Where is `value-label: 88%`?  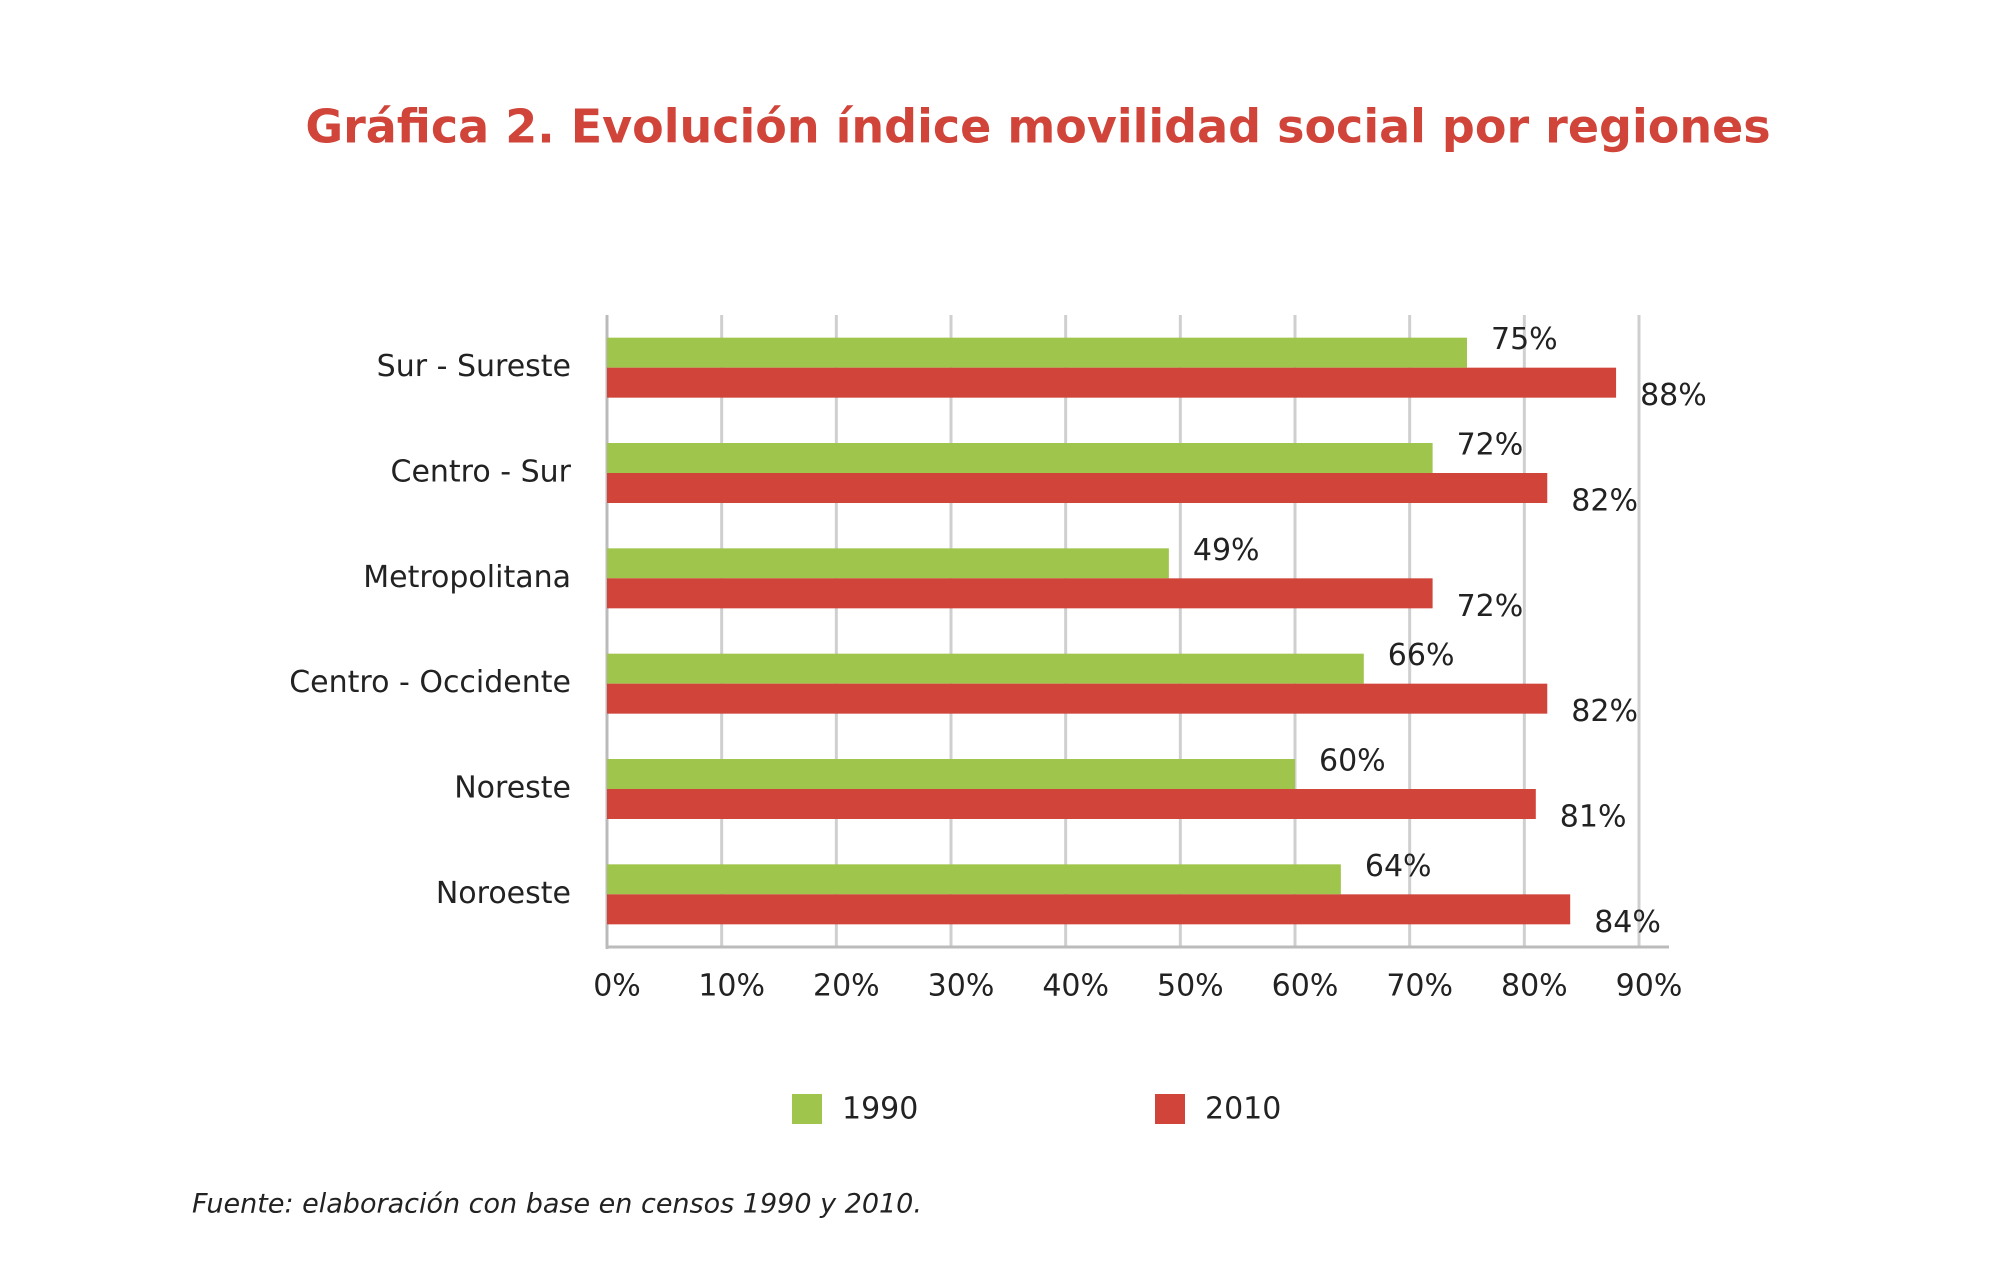
value-label: 88% is located at coordinates (1673, 395).